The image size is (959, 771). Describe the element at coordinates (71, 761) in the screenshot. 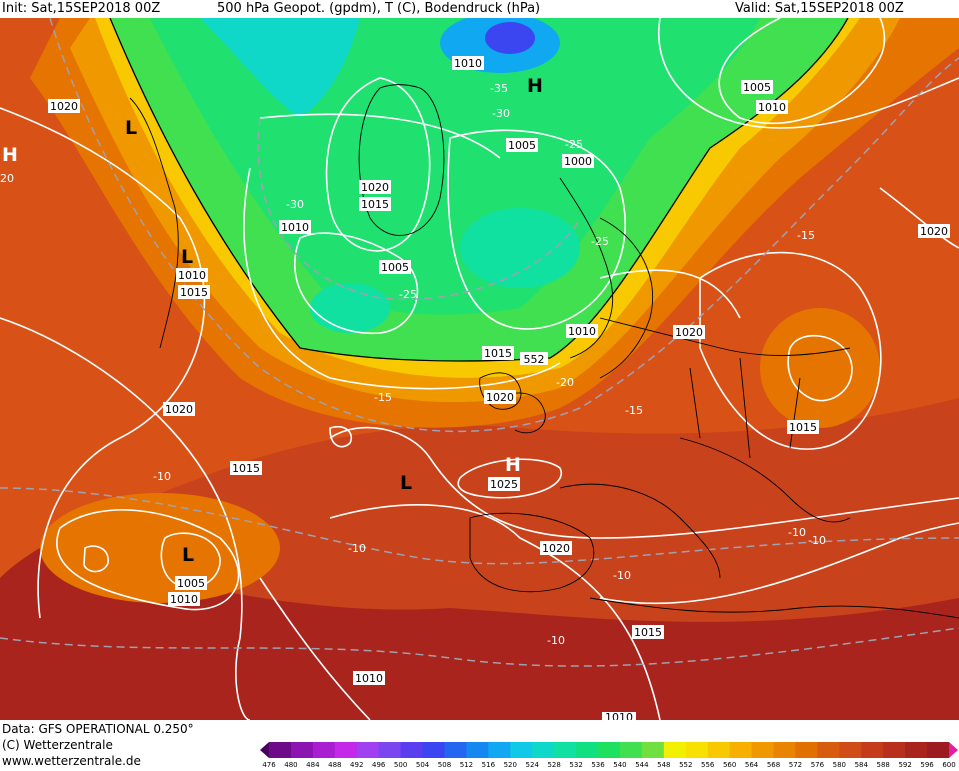

I see `website-link: www.wetterzentrale.de` at that location.